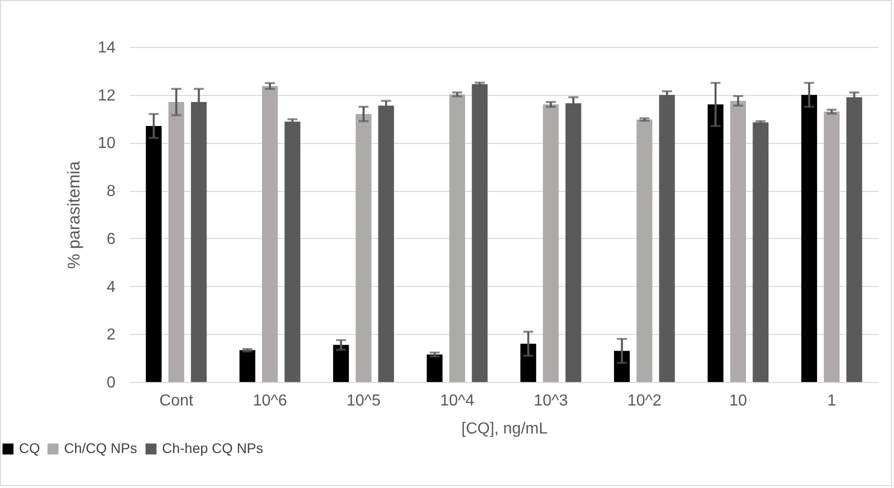 The image size is (894, 488). Describe the element at coordinates (74, 214) in the screenshot. I see `y-axis-title: % parasitemia` at that location.